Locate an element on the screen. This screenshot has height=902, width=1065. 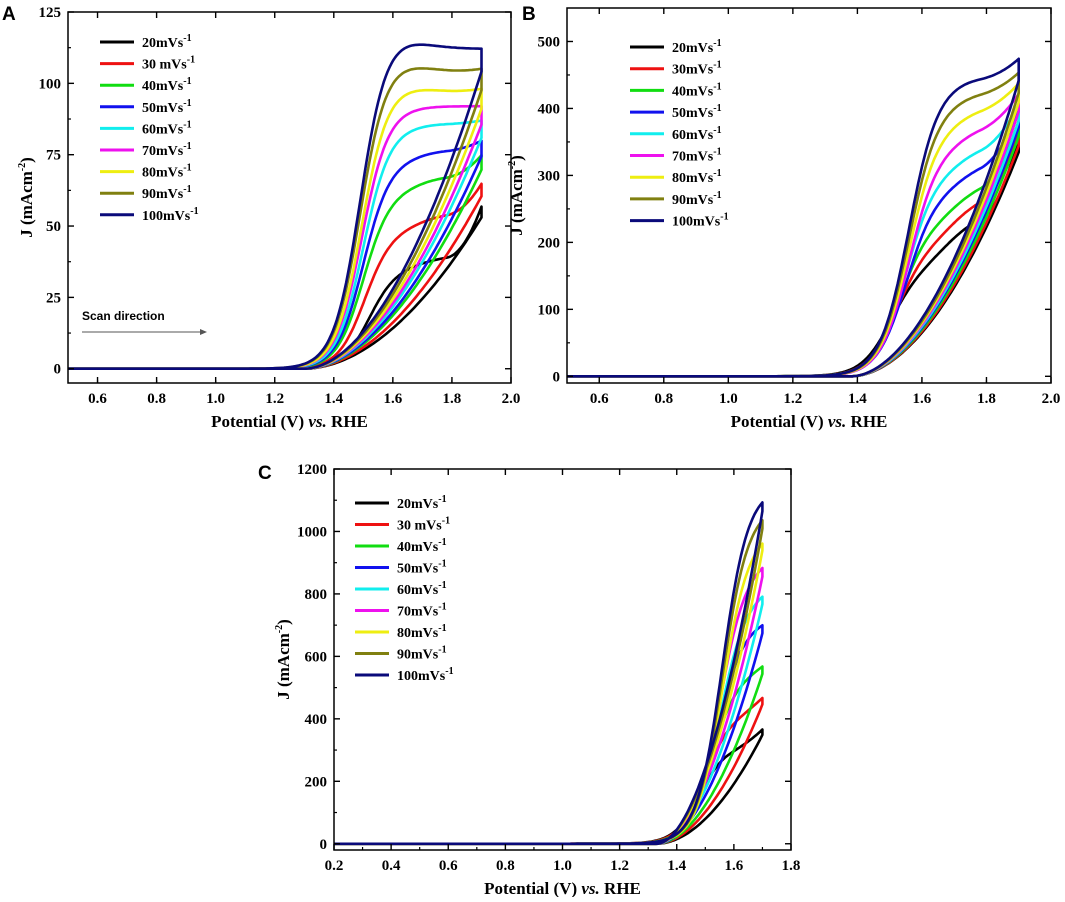
panel-letter: A is located at coordinates (9, 14).